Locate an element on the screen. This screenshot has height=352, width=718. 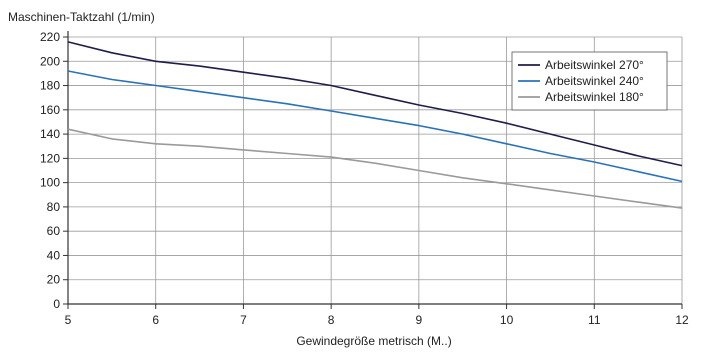
x-tick-label: 9 is located at coordinates (419, 320).